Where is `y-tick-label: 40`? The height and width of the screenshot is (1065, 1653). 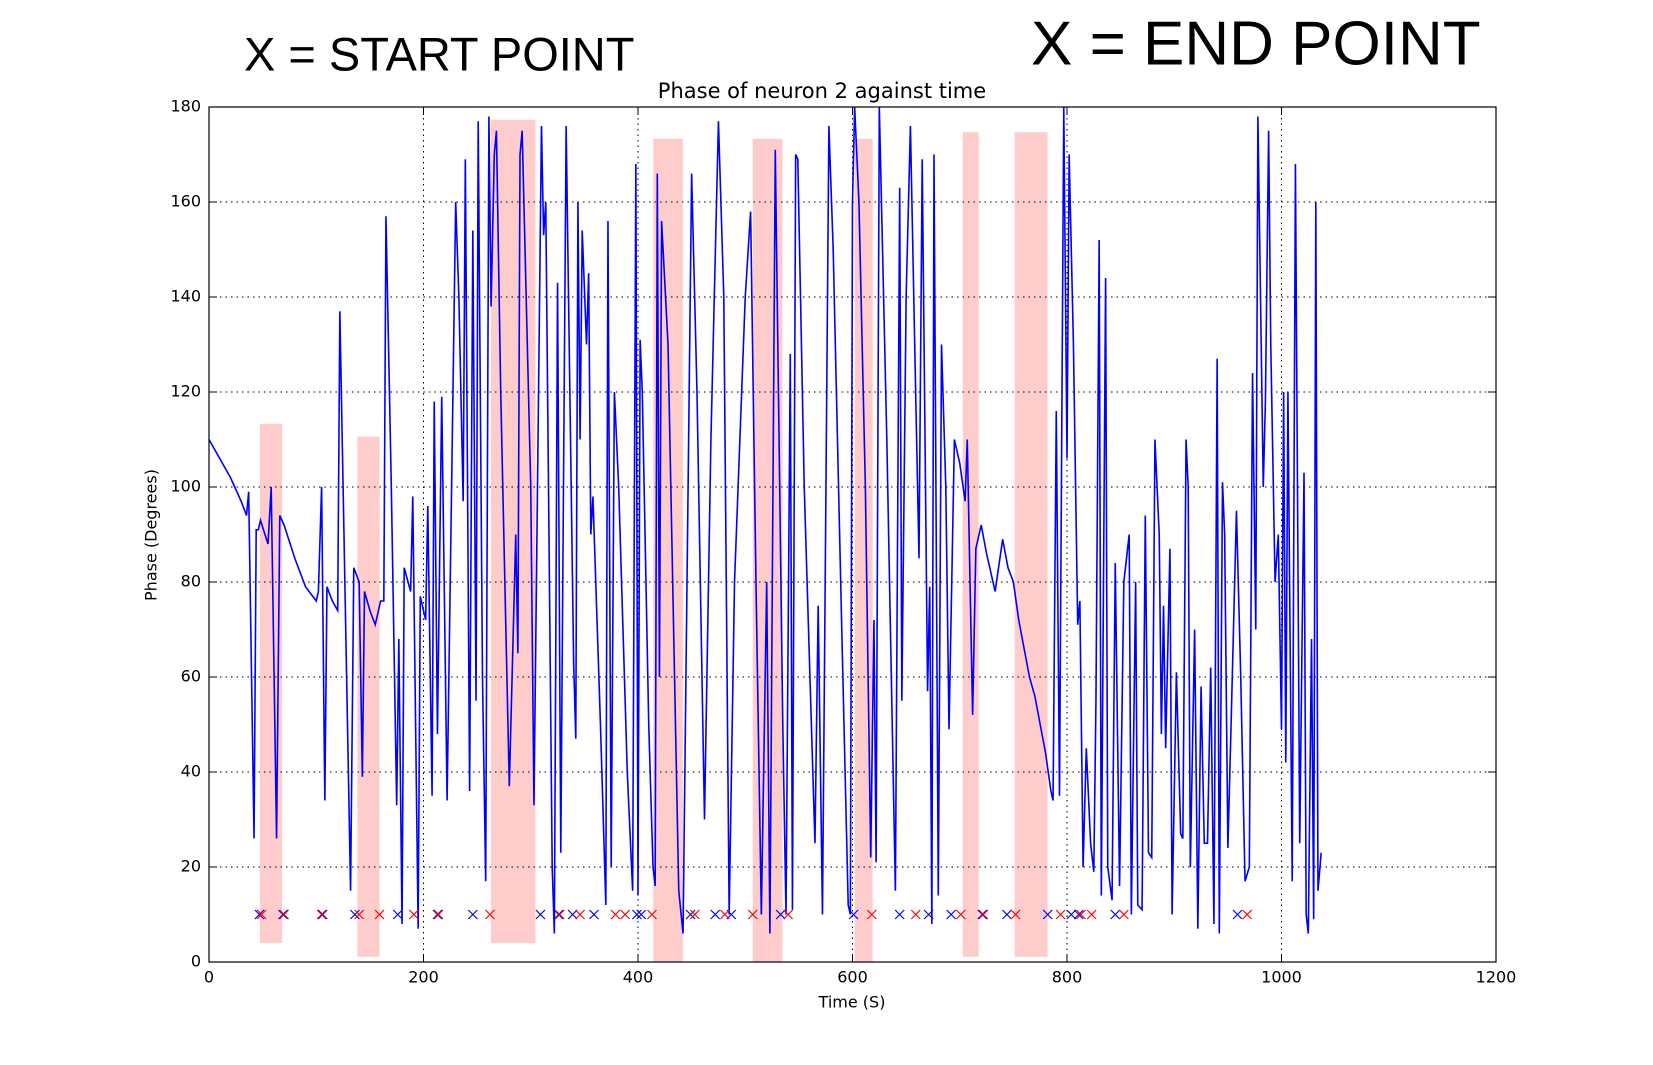 y-tick-label: 40 is located at coordinates (191, 771).